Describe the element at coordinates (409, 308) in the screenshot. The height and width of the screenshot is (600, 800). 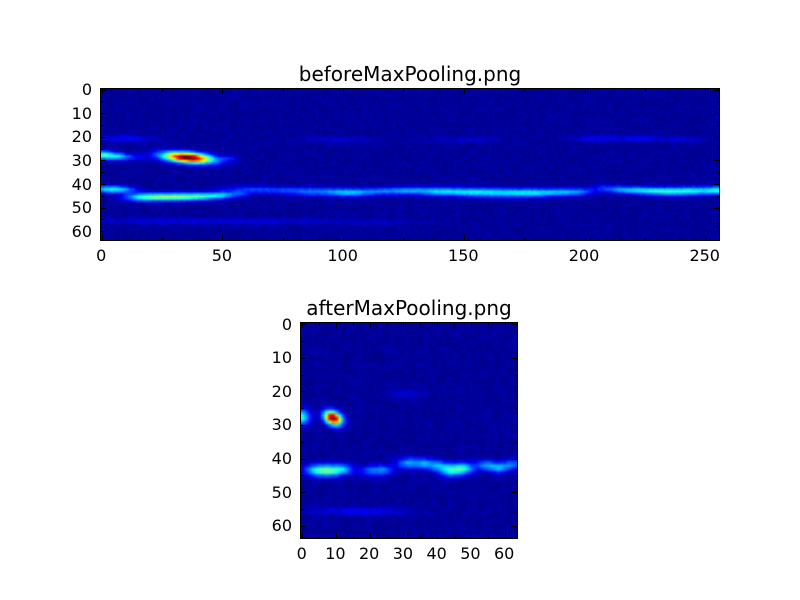
I see `plot-title-after-maxpooling: afterMaxPooling.png` at that location.